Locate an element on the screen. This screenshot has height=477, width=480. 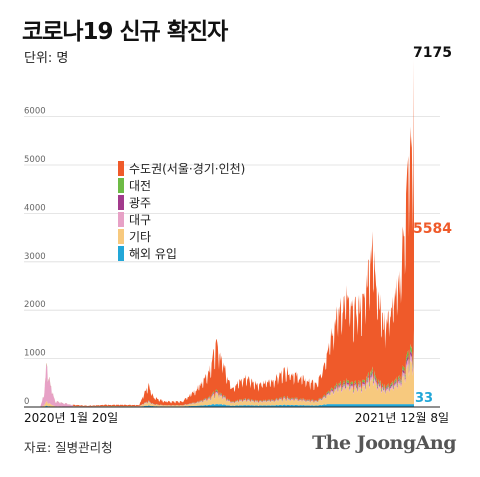
legend-entry: 해외 유입 is located at coordinates (181, 253).